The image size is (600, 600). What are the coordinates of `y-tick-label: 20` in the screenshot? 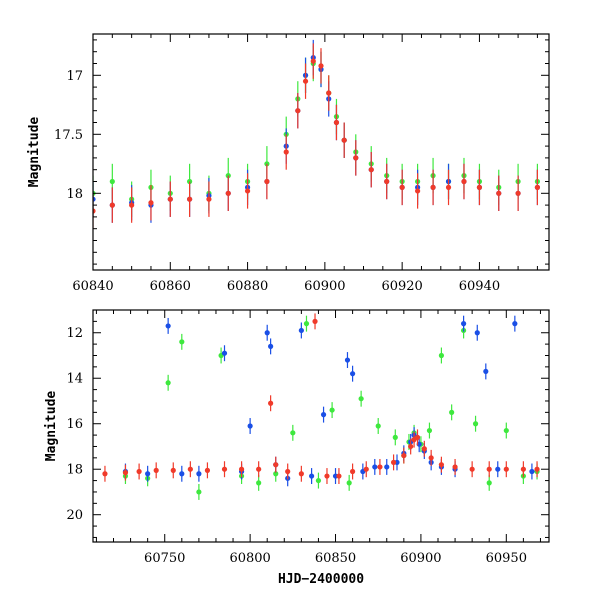 It's located at (74, 515).